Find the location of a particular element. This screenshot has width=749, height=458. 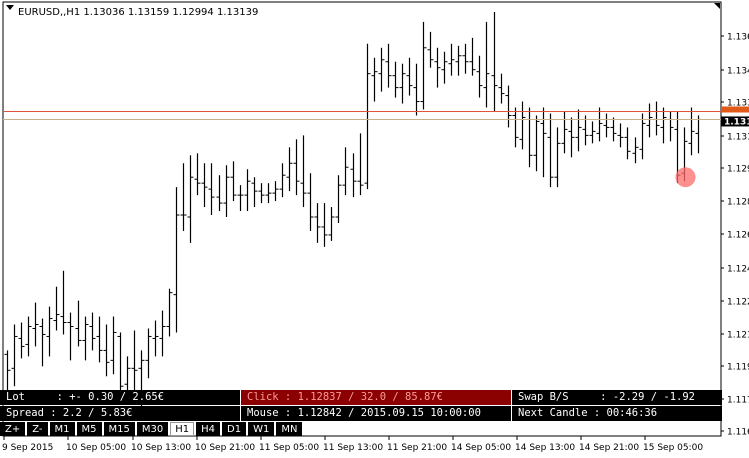

click-info: Click : 1.12837 / 32.0 / 85.87€ is located at coordinates (376, 397).